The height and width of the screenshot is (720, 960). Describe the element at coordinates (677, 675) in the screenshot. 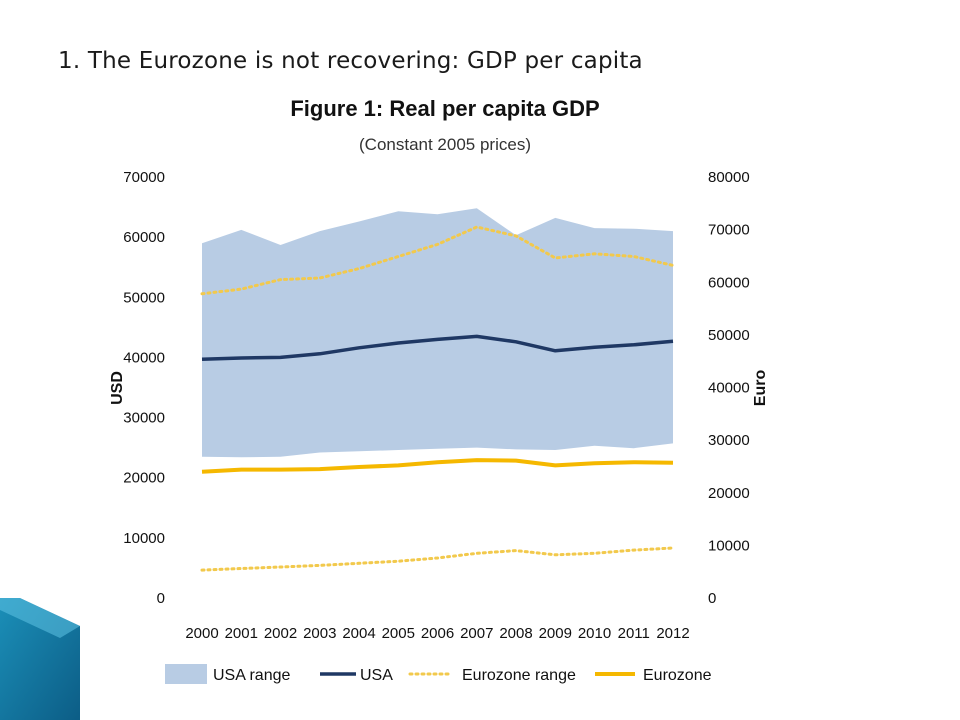

I see `legend-label: Eurozone` at that location.